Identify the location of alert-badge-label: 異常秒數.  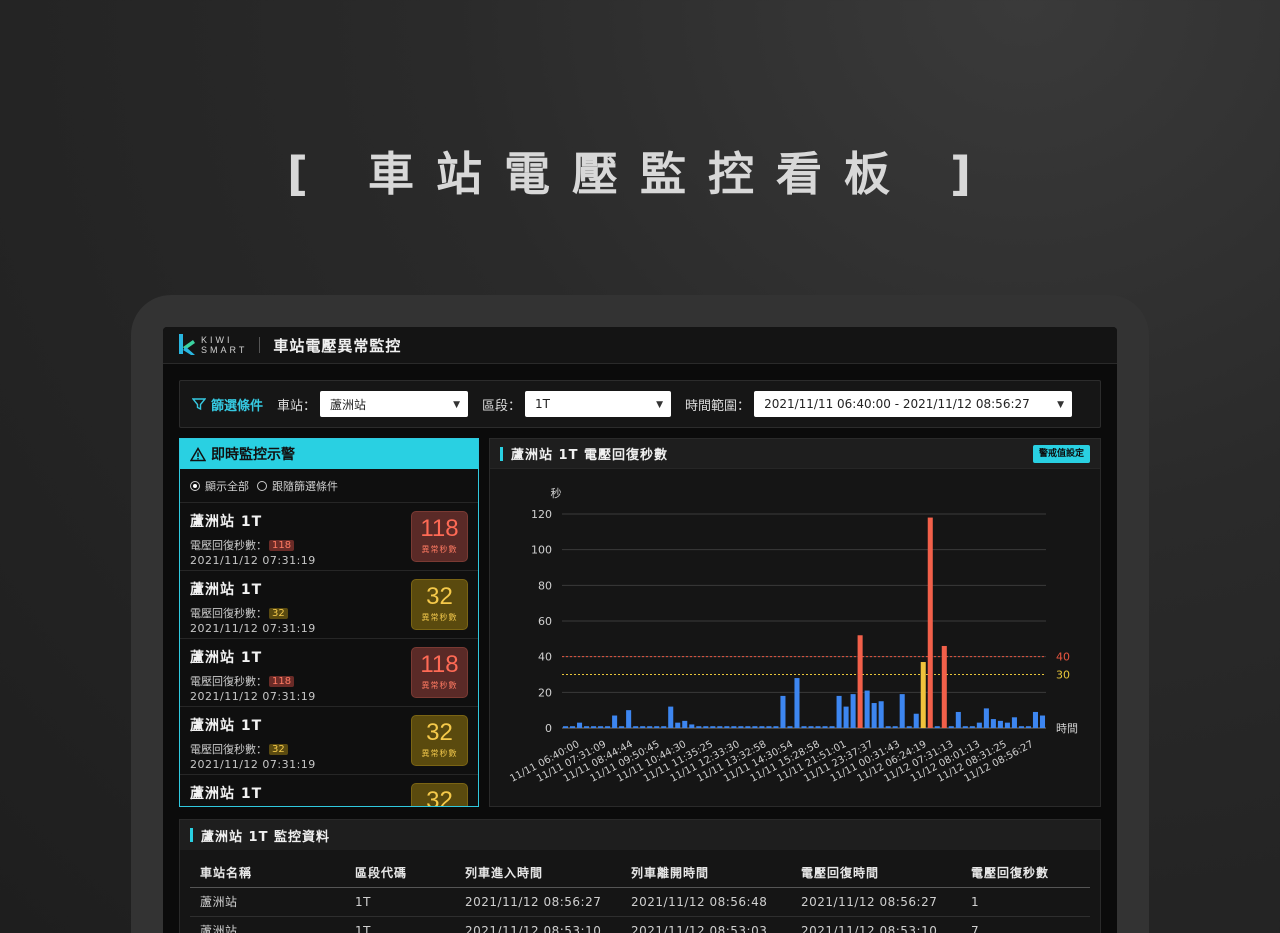
(439, 549).